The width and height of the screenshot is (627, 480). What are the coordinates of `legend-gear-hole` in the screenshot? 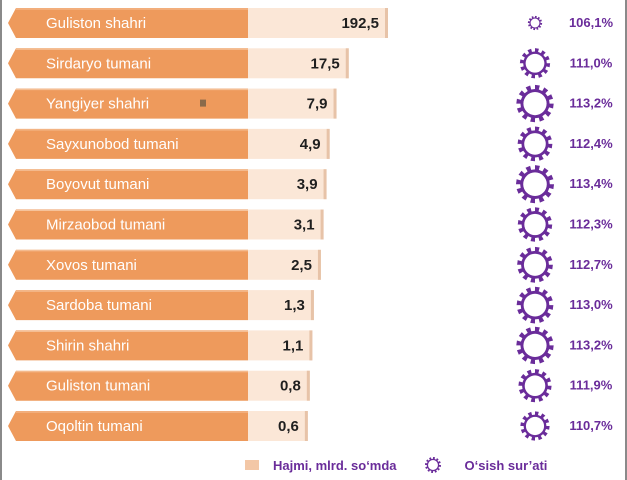 It's located at (432, 465).